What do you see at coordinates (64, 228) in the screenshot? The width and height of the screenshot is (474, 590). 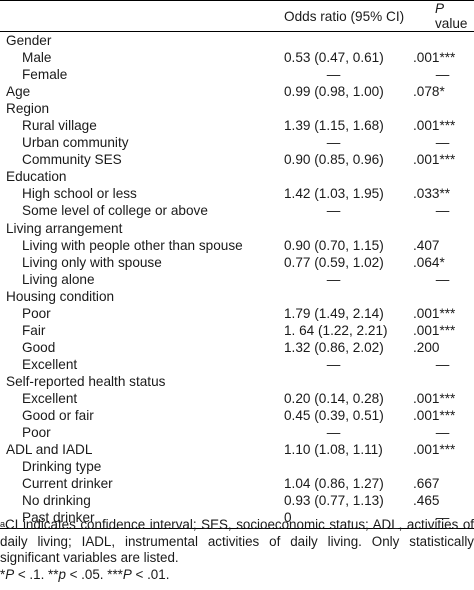 I see `row-category-label: Living arrangement` at bounding box center [64, 228].